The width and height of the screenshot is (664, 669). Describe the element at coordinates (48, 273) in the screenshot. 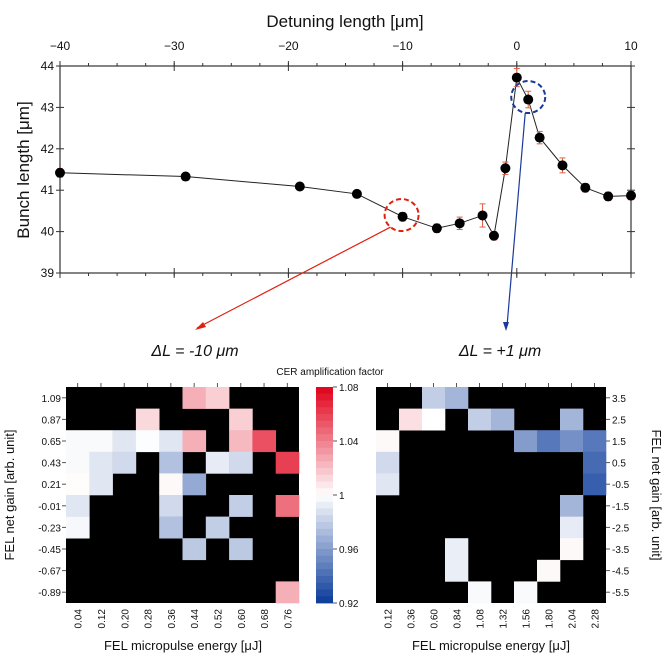

I see `y-tick-label: 39` at that location.